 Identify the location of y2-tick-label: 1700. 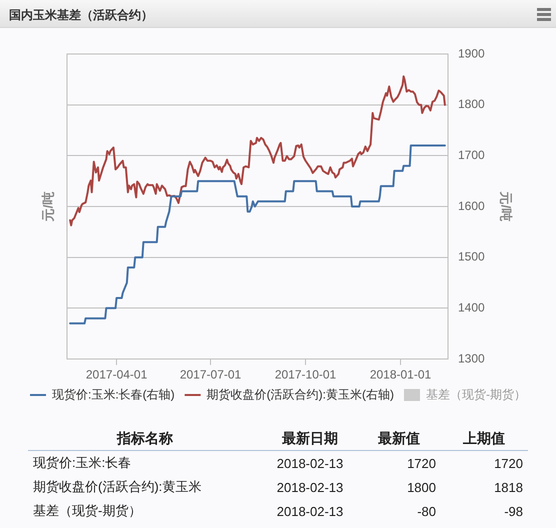
(472, 155).